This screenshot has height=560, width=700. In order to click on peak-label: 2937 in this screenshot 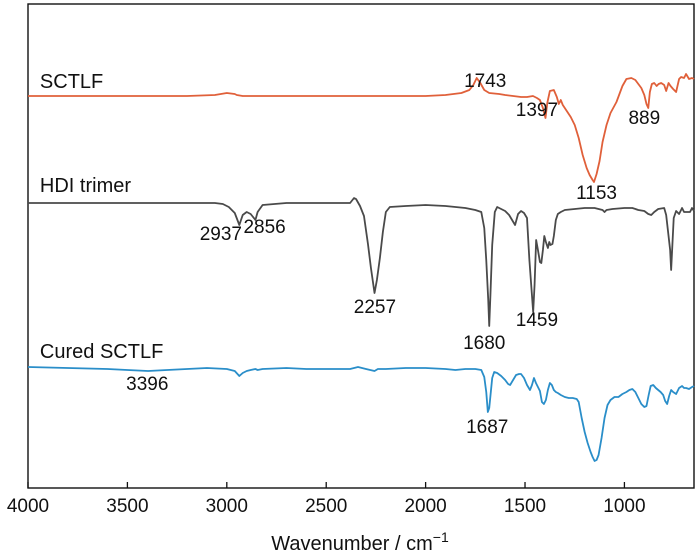, I will do `click(221, 234)`.